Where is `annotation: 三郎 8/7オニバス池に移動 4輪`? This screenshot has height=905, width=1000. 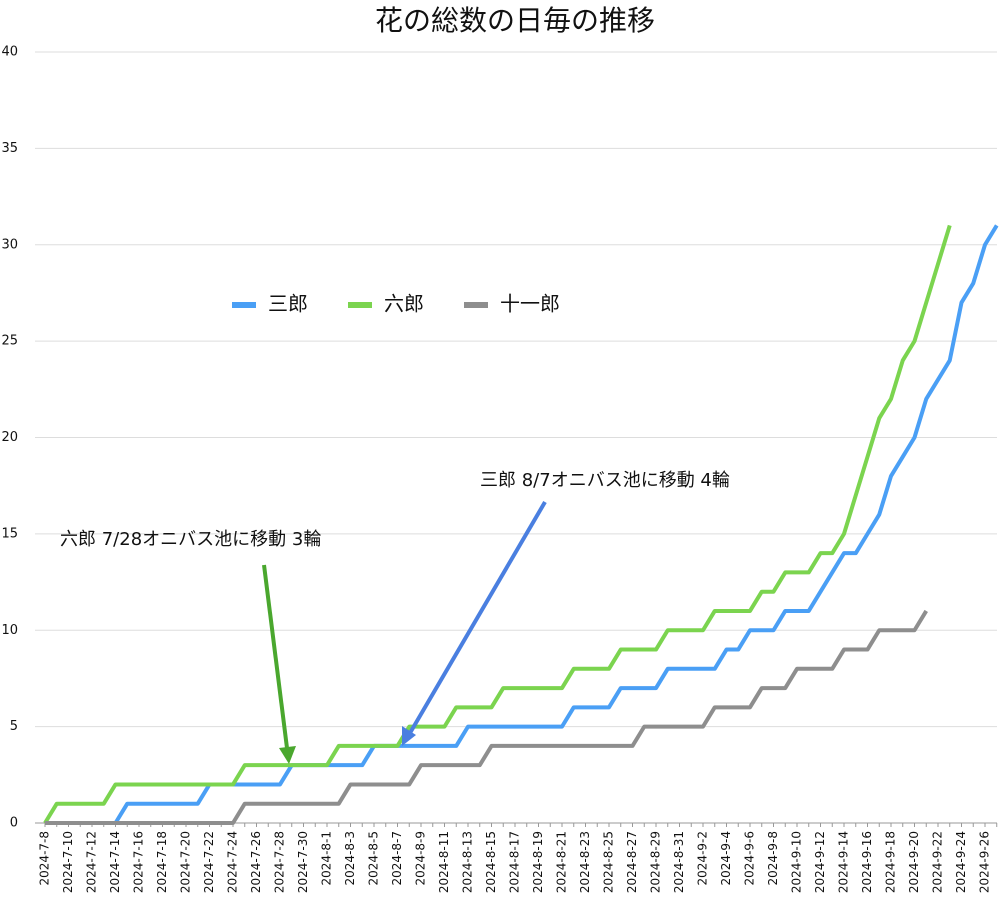 annotation: 三郎 8/7オニバス池に移動 4輪 is located at coordinates (605, 480).